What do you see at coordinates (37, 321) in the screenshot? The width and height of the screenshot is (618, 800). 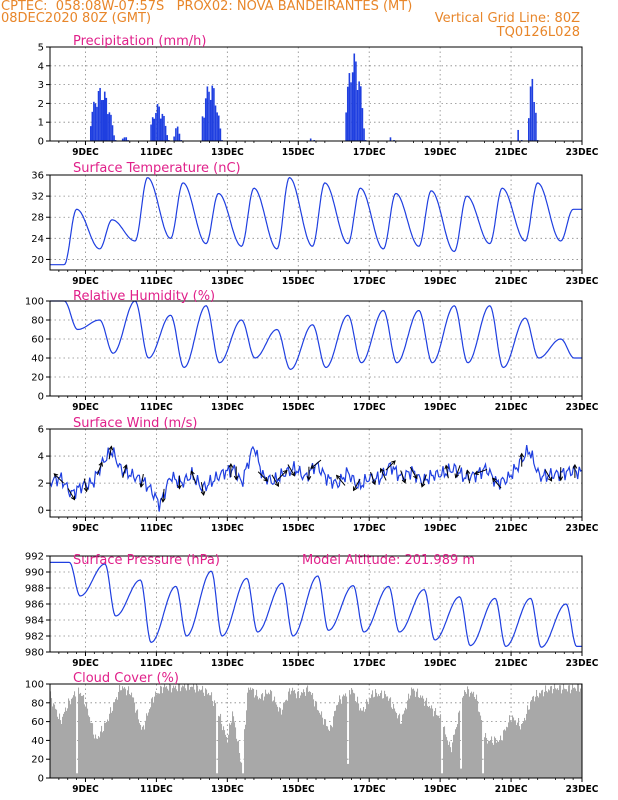 I see `y-tick-label: 80` at bounding box center [37, 321].